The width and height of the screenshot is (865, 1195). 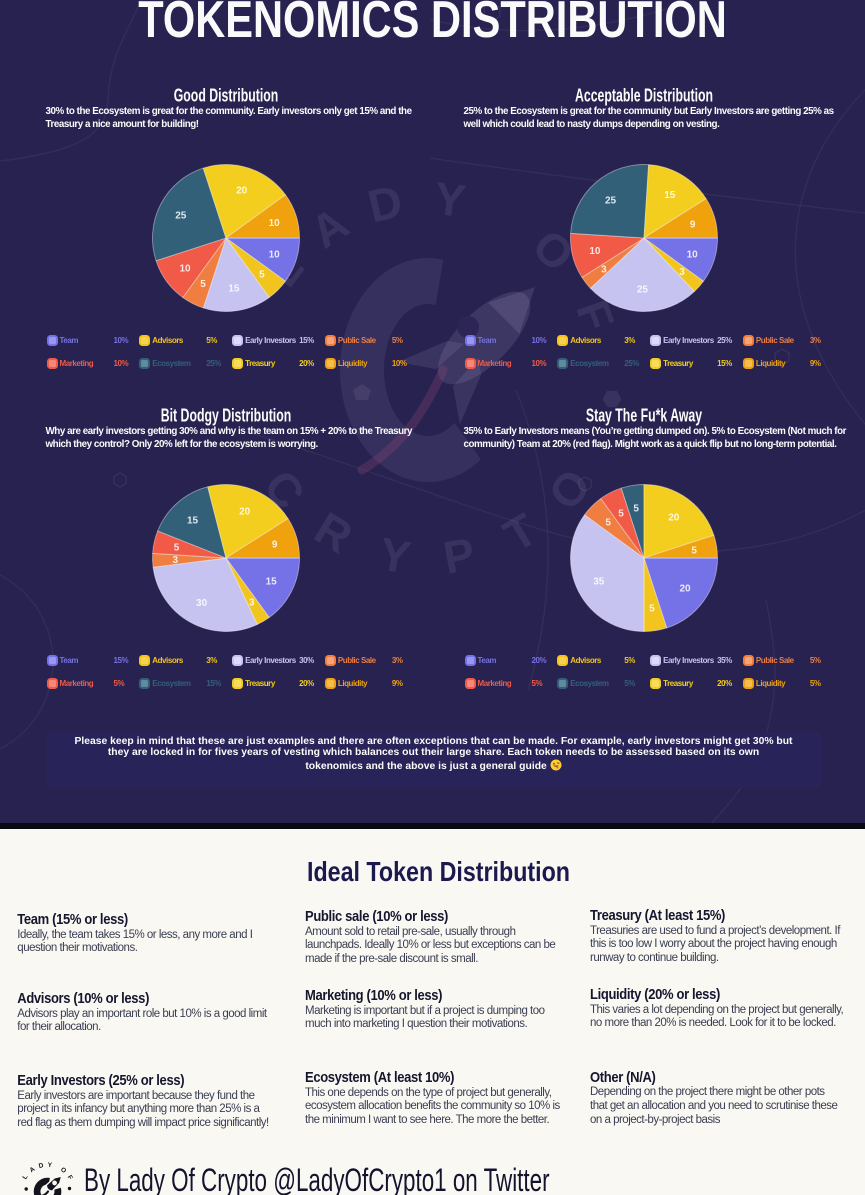 What do you see at coordinates (202, 603) in the screenshot?
I see `svg-text: 30` at bounding box center [202, 603].